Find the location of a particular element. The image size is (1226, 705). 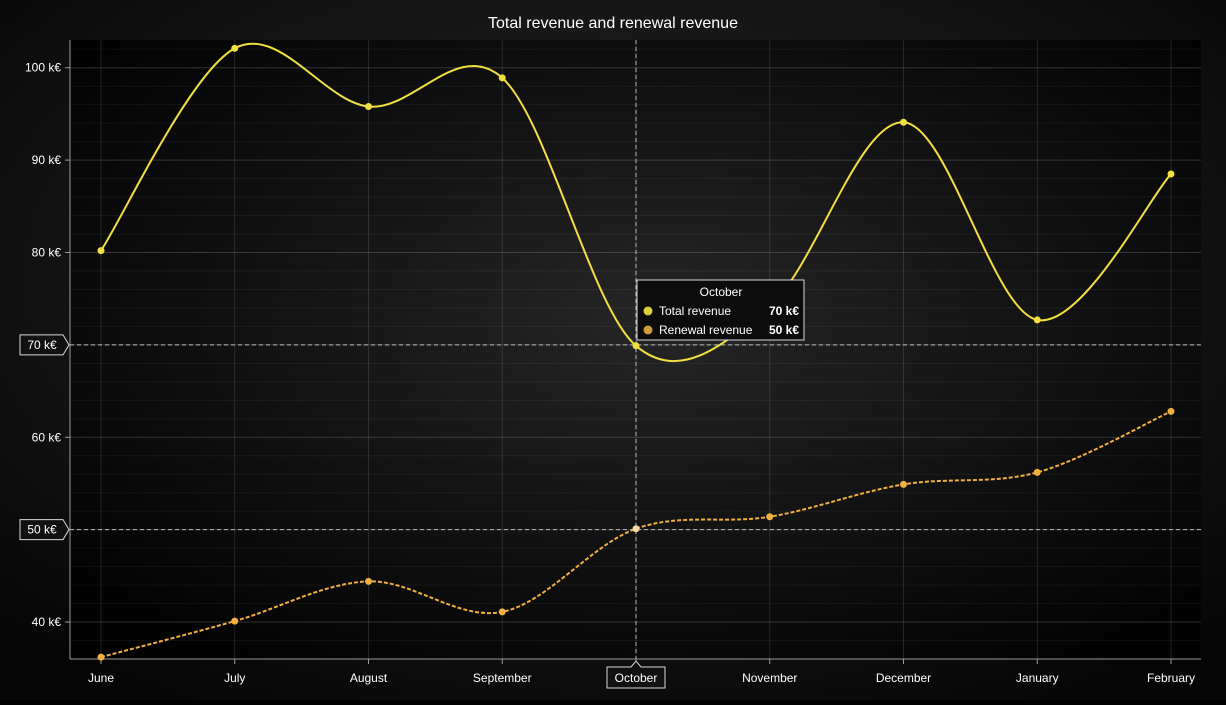

crosshair-x-label-box is located at coordinates (636, 674).